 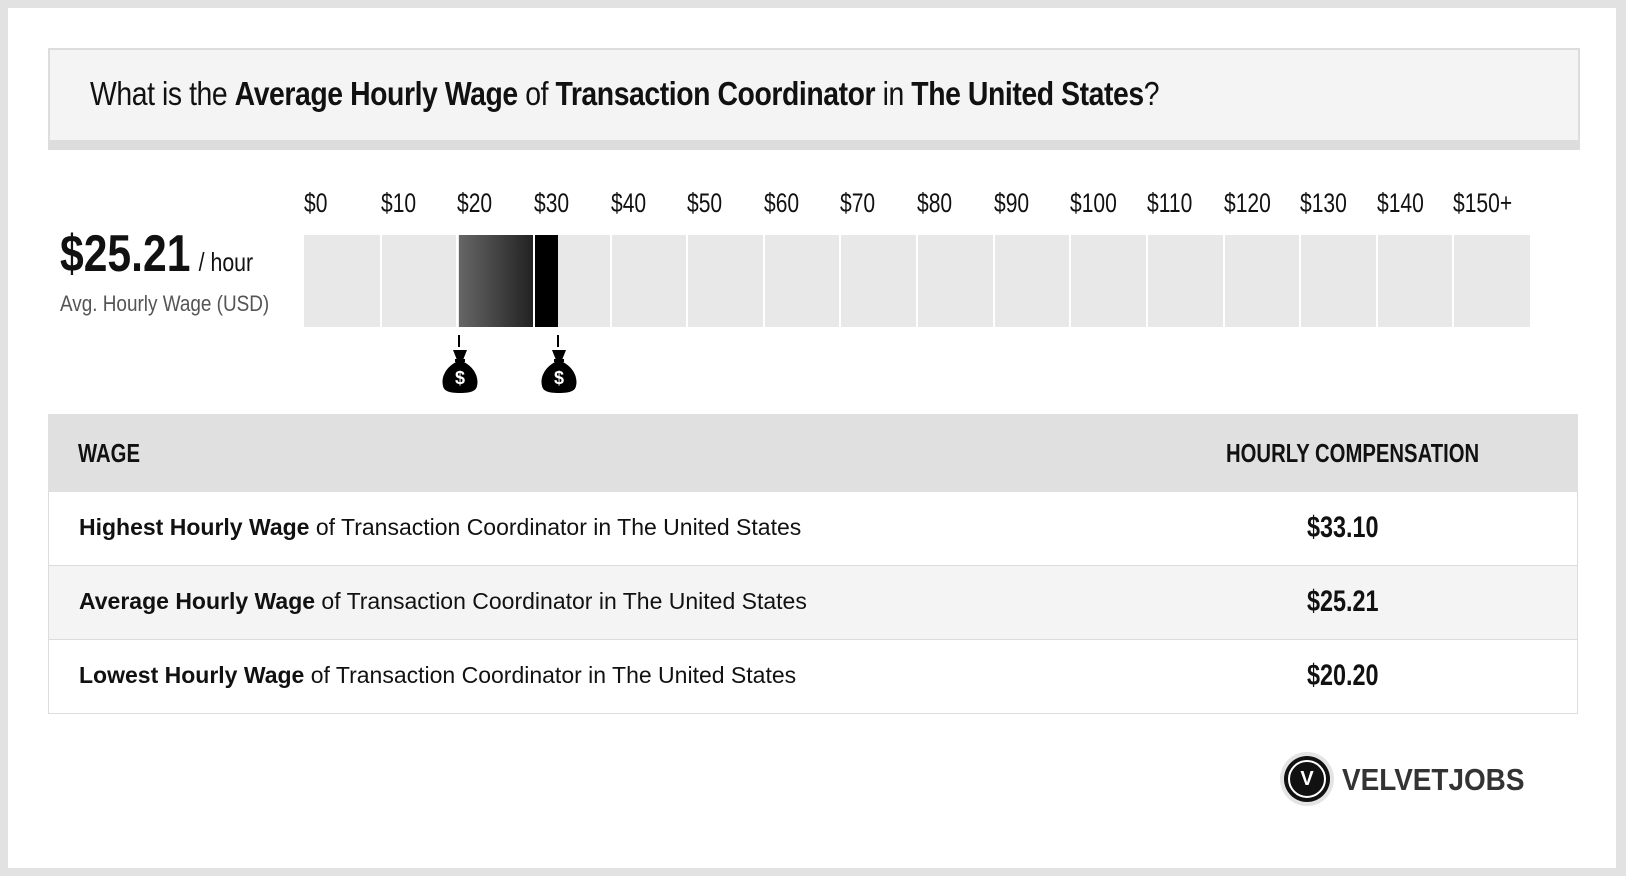 I want to click on velvetjobs-logo-icon: V, so click(x=1307, y=779).